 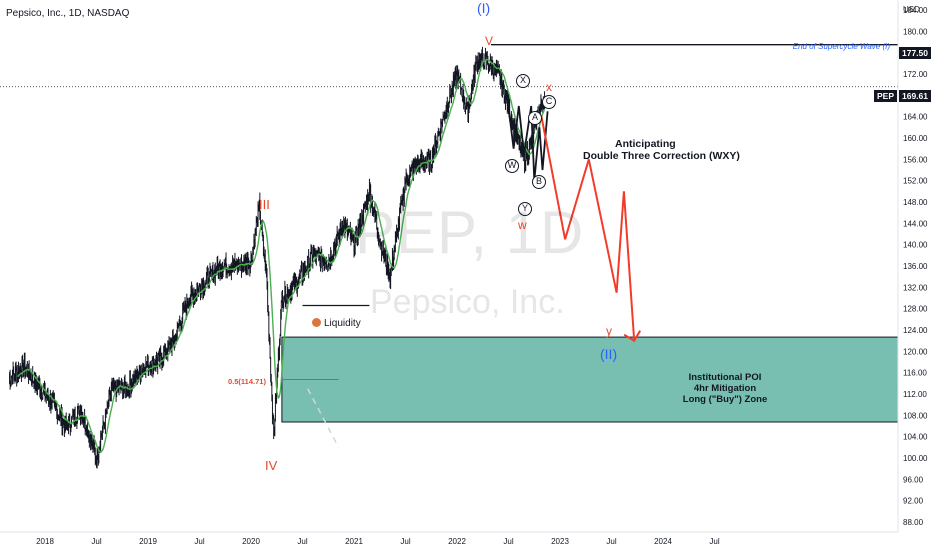 I want to click on y-tick-label: 128.00, so click(x=915, y=309).